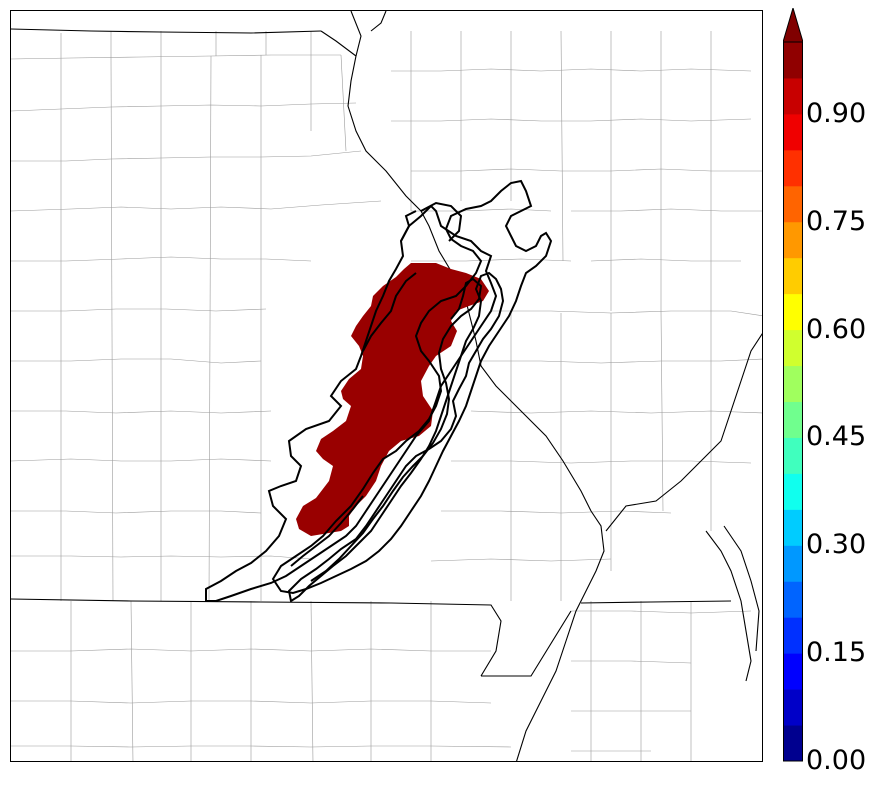  What do you see at coordinates (836, 653) in the screenshot?
I see `colorbar-tick-label: 0.15` at bounding box center [836, 653].